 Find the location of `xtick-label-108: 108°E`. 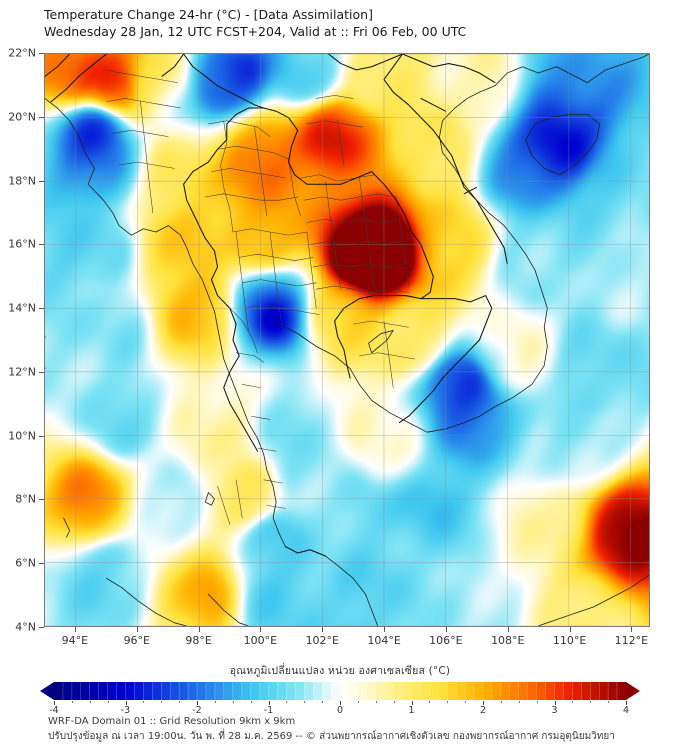

xtick-label-108: 108°E is located at coordinates (508, 640).